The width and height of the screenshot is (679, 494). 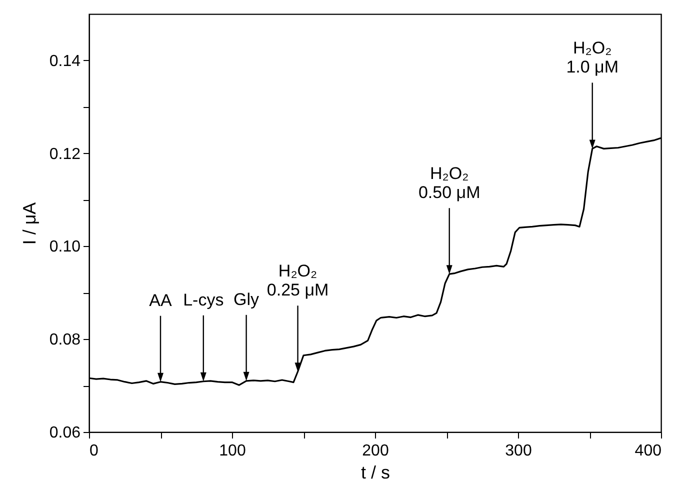 What do you see at coordinates (449, 183) in the screenshot?
I see `annotation: H₂O₂ 0.50 μM` at bounding box center [449, 183].